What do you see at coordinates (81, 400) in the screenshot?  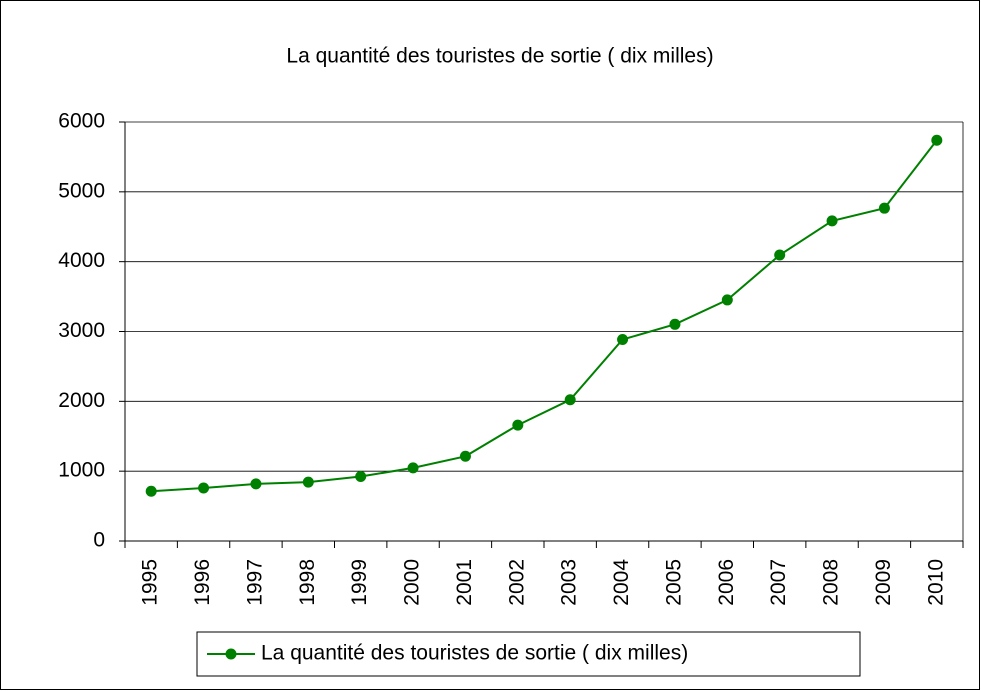 I see `y-tick-label: 2000` at bounding box center [81, 400].